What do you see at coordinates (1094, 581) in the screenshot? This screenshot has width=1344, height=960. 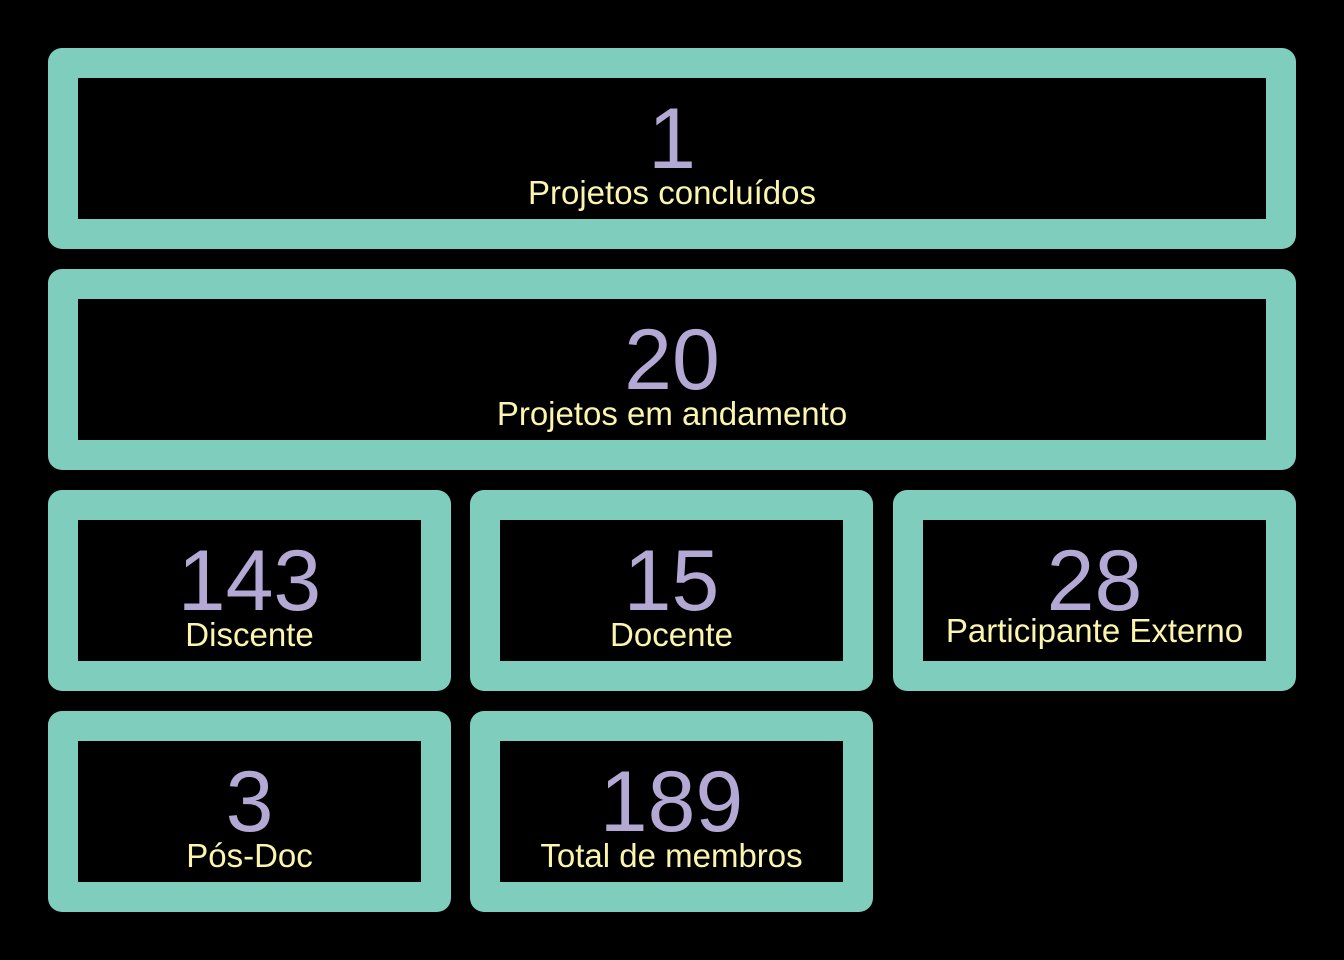 I see `stat-value: 28` at bounding box center [1094, 581].